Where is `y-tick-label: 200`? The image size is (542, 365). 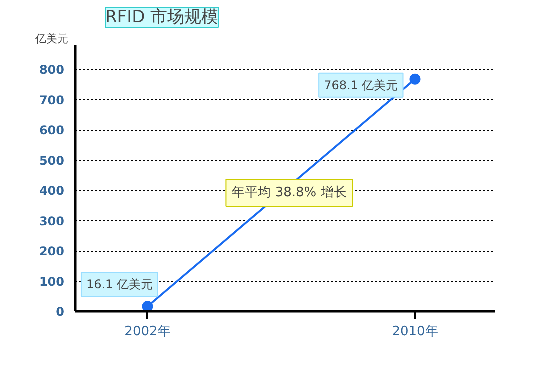
y-tick-label: 200 is located at coordinates (52, 251).